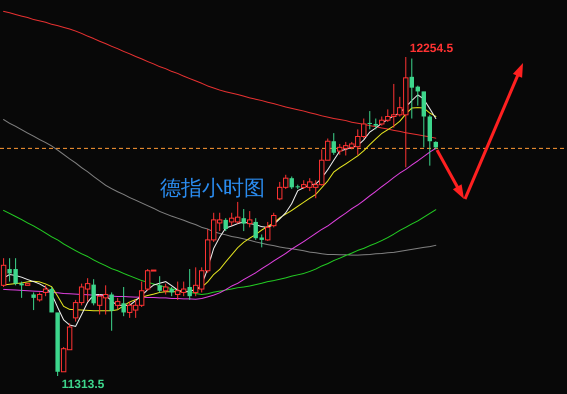 The width and height of the screenshot is (567, 394). Describe the element at coordinates (83, 384) in the screenshot. I see `text: 11313.5` at that location.